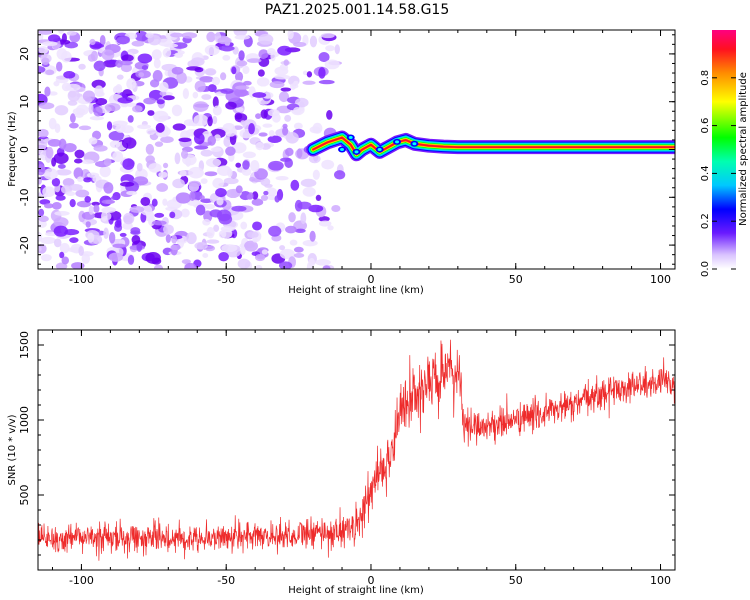 Image resolution: width=750 pixels, height=600 pixels. What do you see at coordinates (81, 580) in the screenshot?
I see `snr-x-tick-label: -100` at bounding box center [81, 580].